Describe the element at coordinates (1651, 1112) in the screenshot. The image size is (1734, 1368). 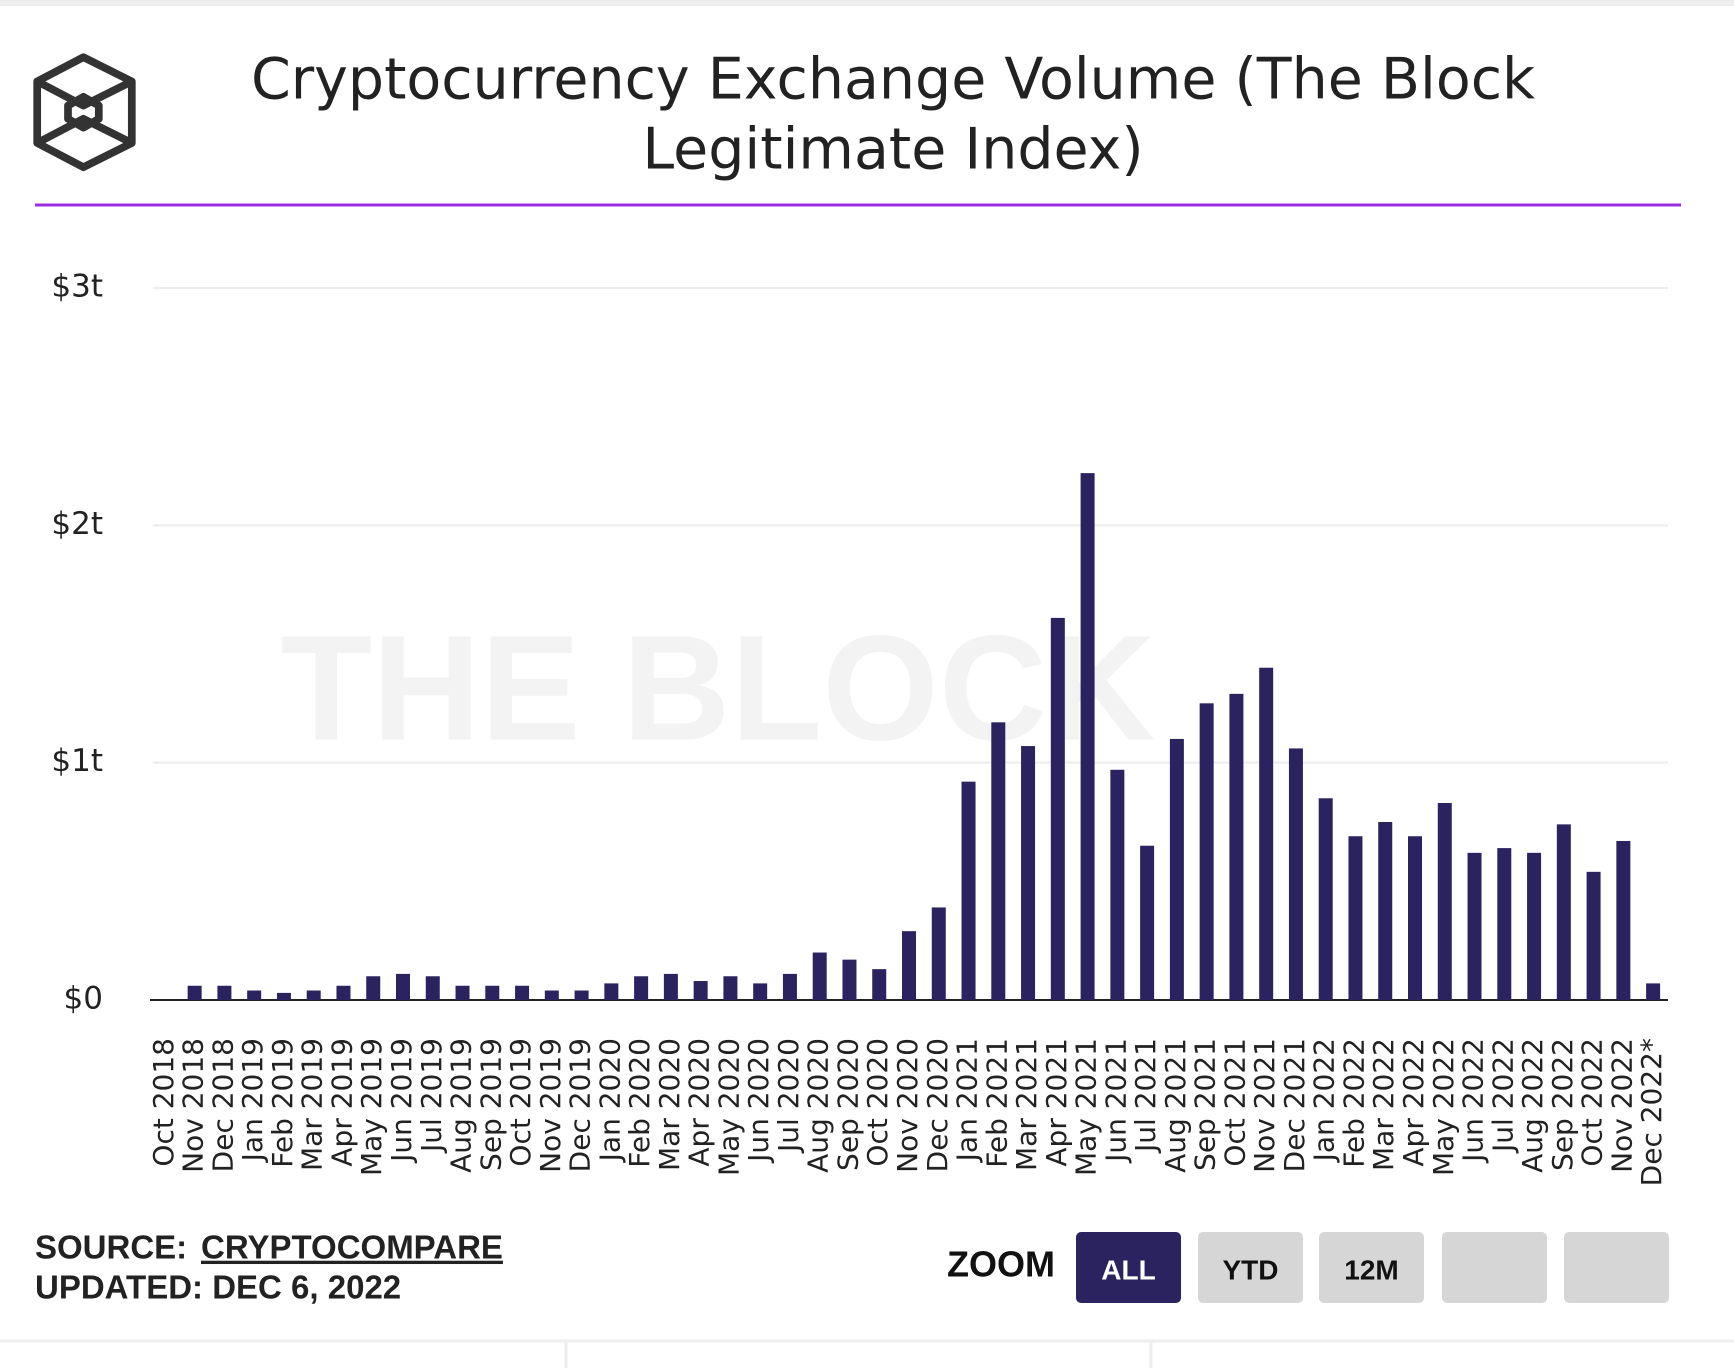
I see `x-tick-label: Dec 2022*` at that location.